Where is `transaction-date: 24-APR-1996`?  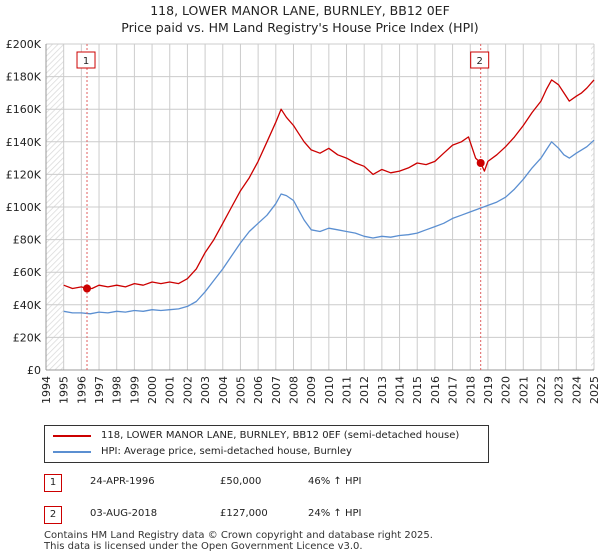 transaction-date: 24-APR-1996 is located at coordinates (122, 481).